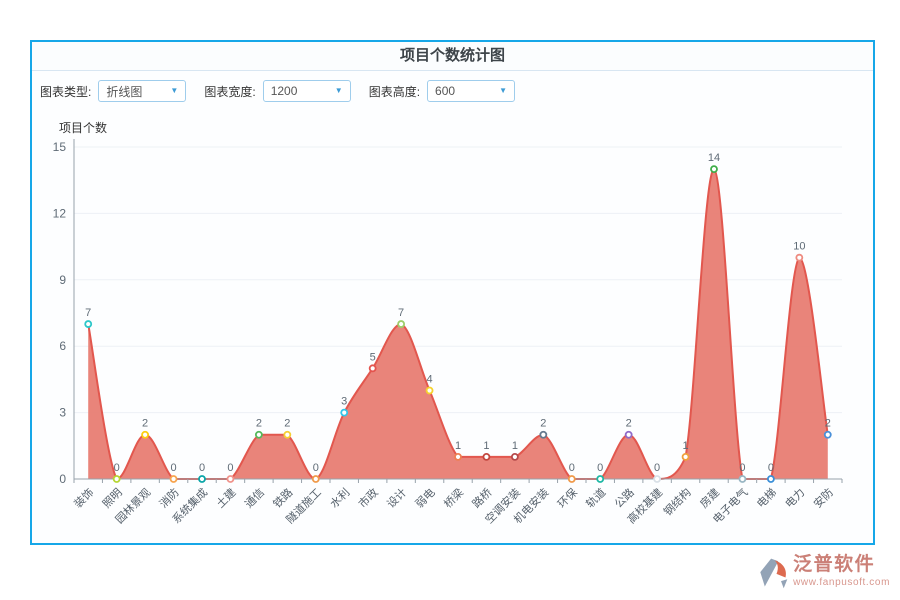  What do you see at coordinates (373, 357) in the screenshot?
I see `svg-text: 5` at bounding box center [373, 357].